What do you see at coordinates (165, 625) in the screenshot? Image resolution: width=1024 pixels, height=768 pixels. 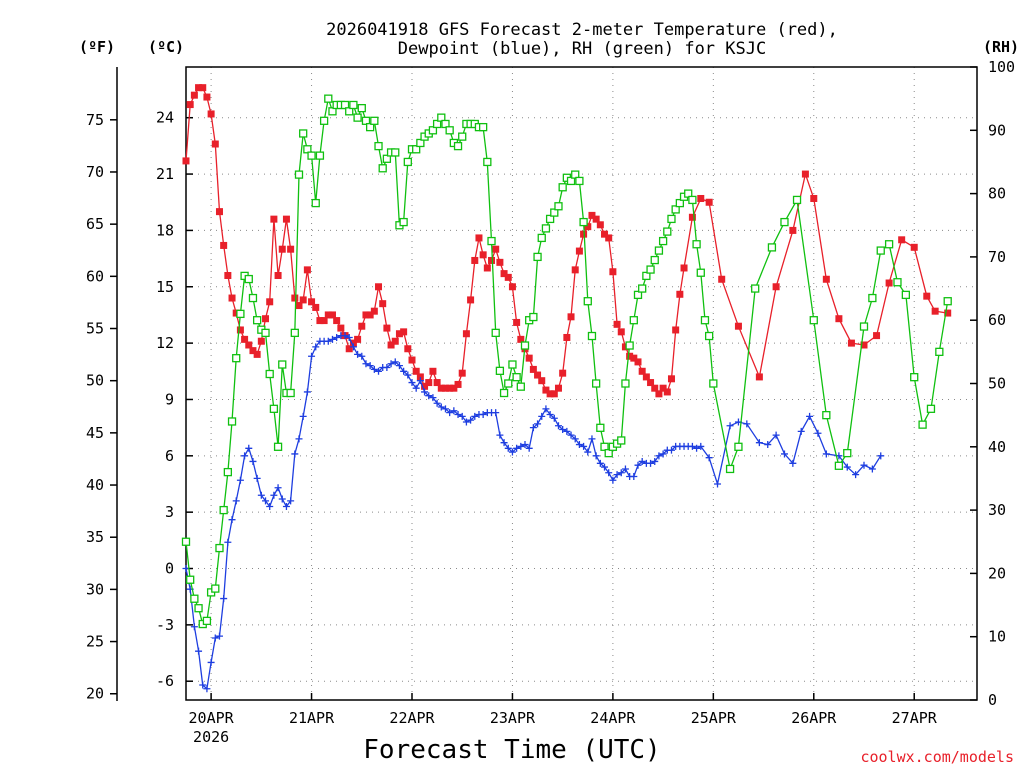 I see `celsius-tick-label: -3` at bounding box center [165, 625].